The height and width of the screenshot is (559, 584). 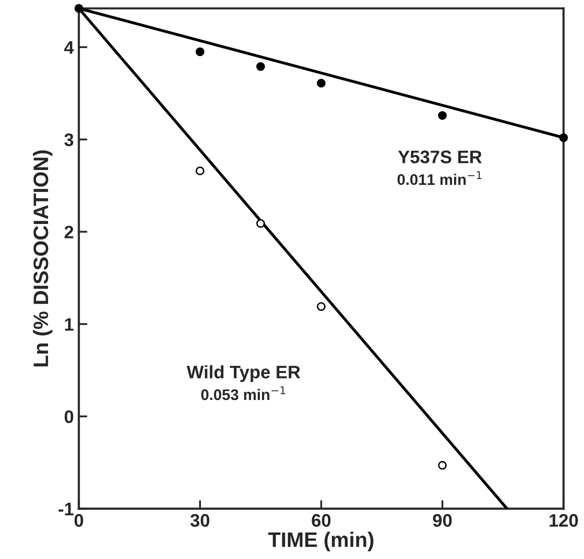 I want to click on annotation: Y537S ER, so click(x=440, y=157).